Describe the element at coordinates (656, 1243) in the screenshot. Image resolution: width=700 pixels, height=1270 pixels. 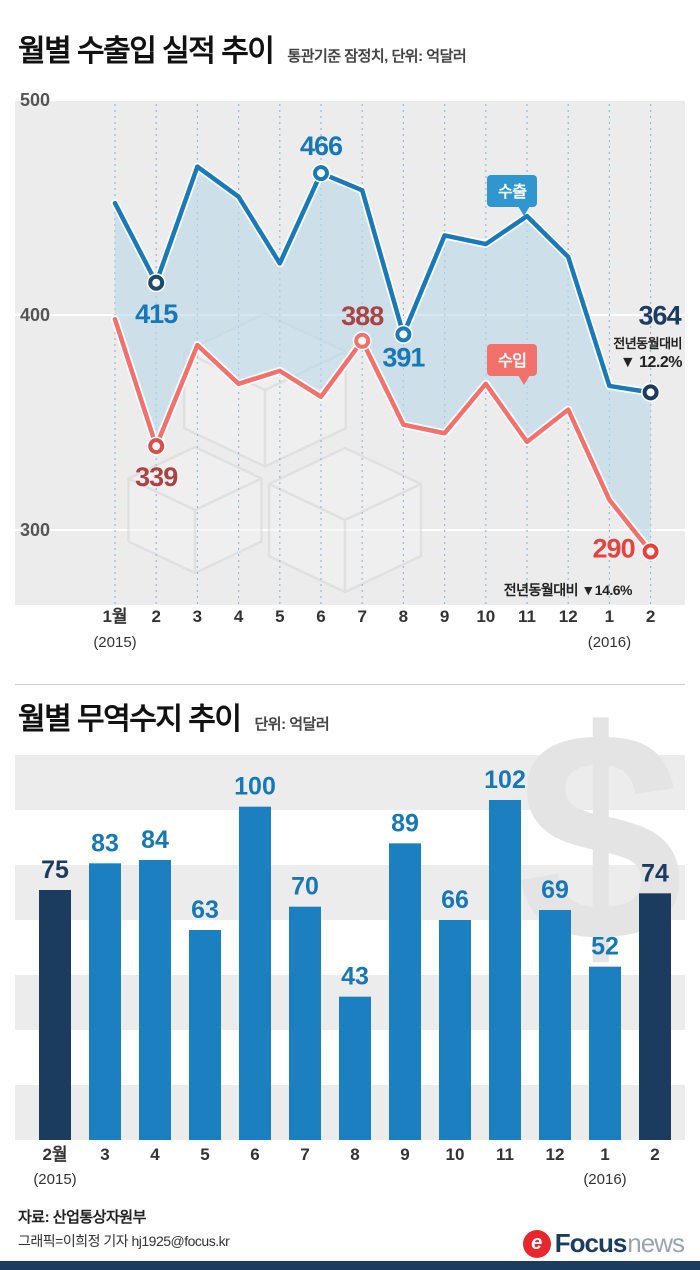
I see `focus-news-logo-suffix: news` at that location.